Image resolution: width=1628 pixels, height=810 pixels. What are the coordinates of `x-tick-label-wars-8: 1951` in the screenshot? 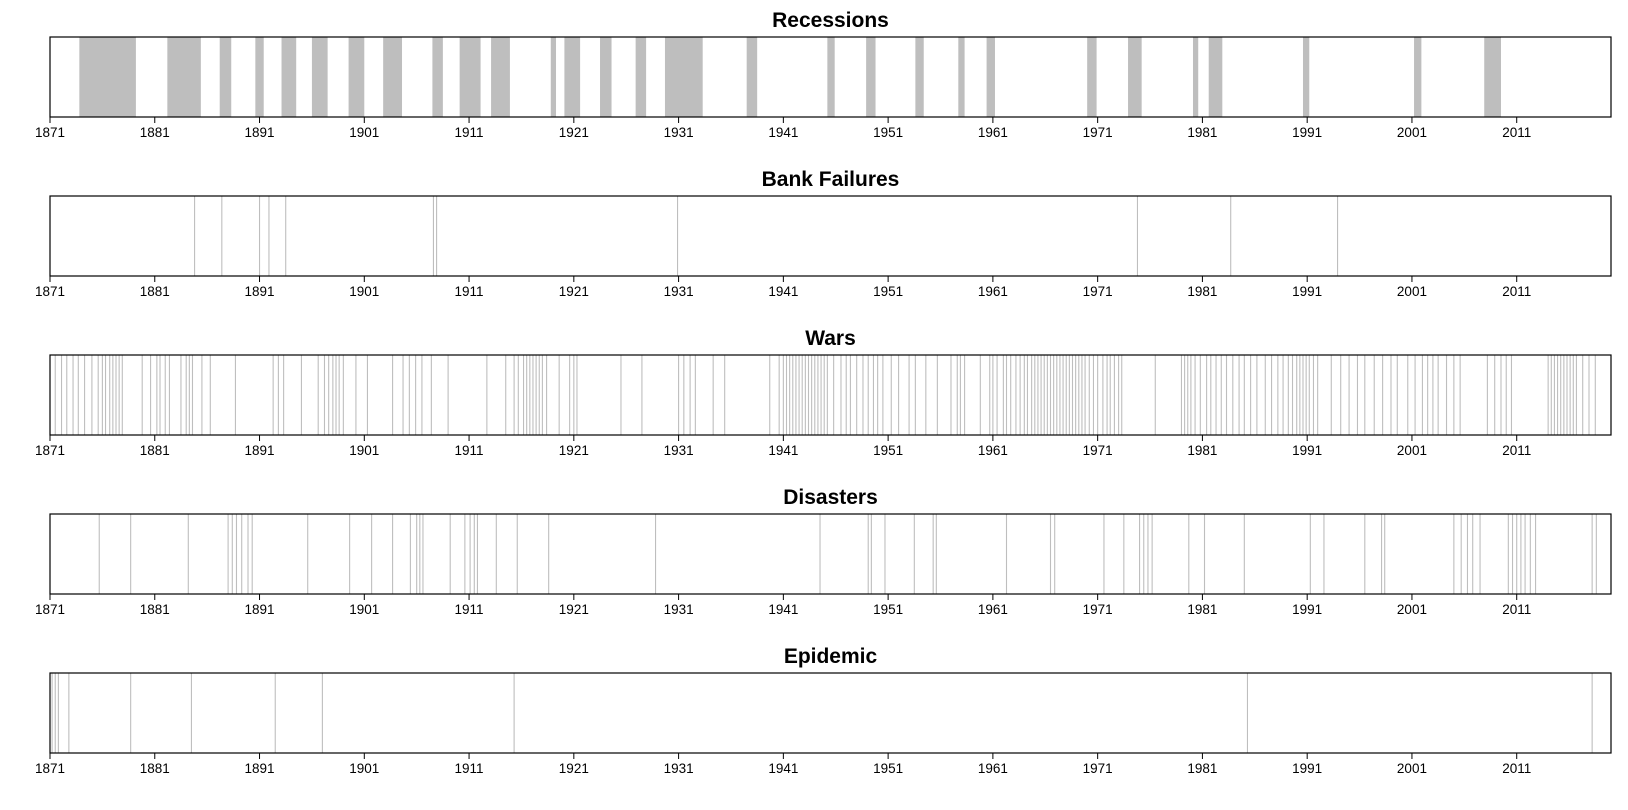 It's located at (888, 450).